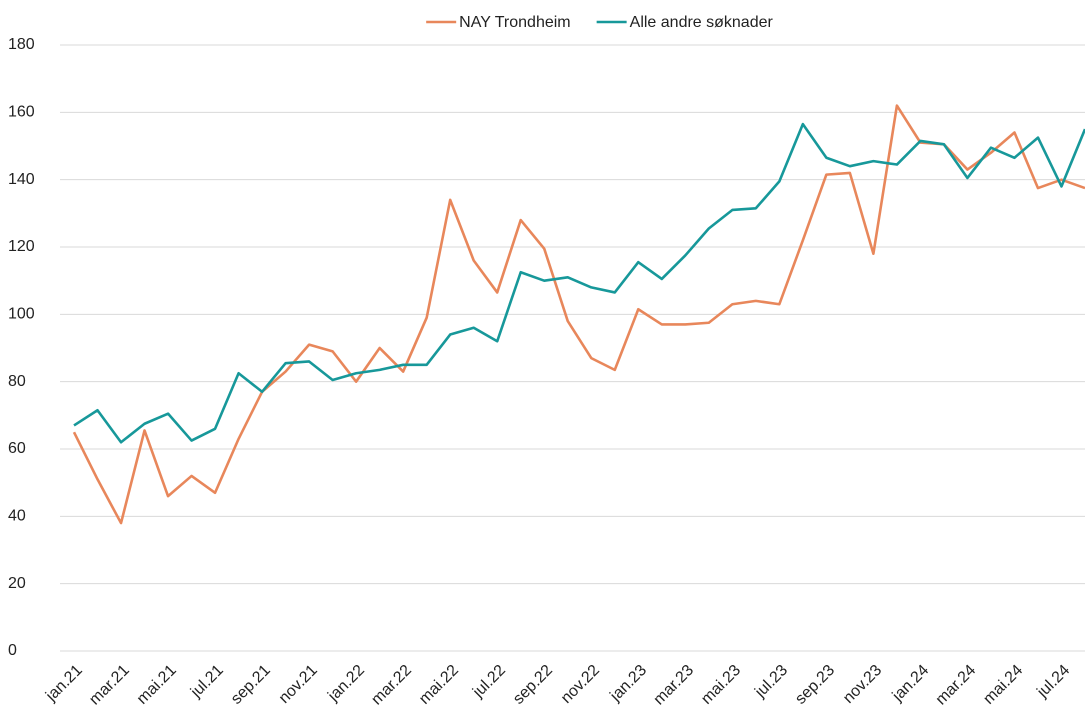 This screenshot has height=725, width=1085. I want to click on y-tick-label: 40, so click(17, 516).